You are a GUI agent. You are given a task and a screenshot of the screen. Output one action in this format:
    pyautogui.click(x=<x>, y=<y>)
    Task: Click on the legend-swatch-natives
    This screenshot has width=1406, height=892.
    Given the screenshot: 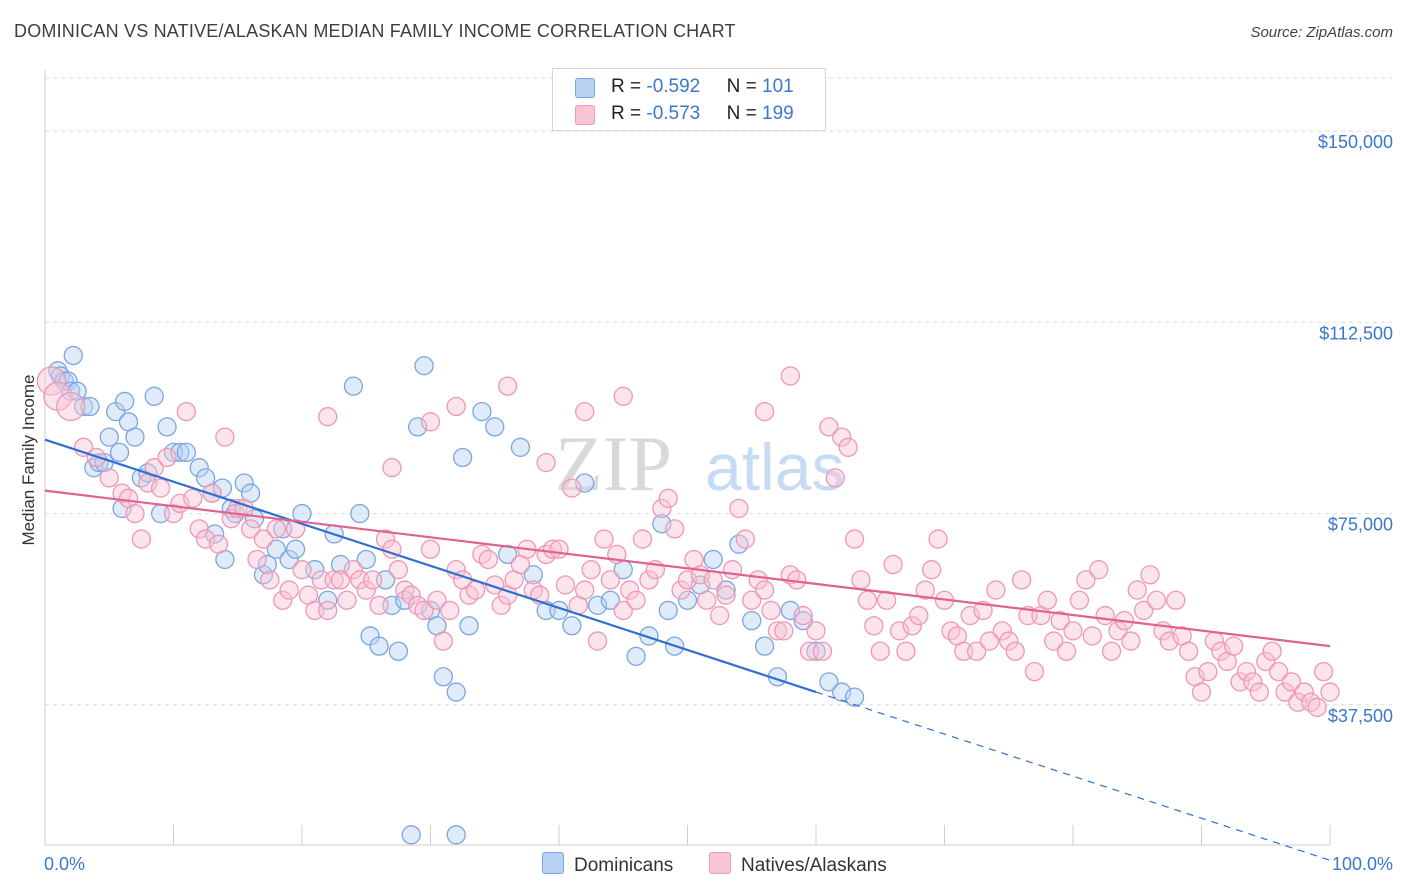 What is the action you would take?
    pyautogui.click(x=585, y=115)
    